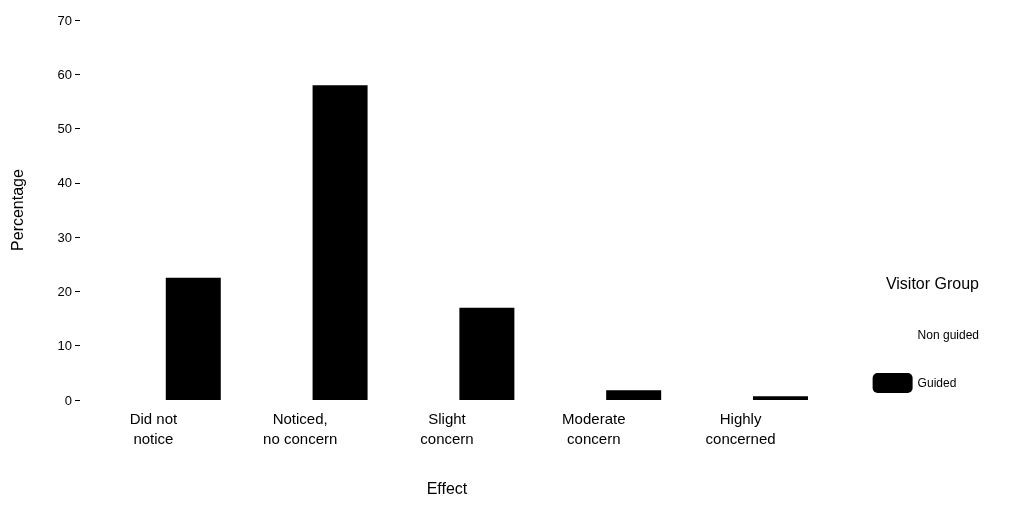 This screenshot has width=1014, height=515. I want to click on x-tick-label: Slight concern, so click(447, 428).